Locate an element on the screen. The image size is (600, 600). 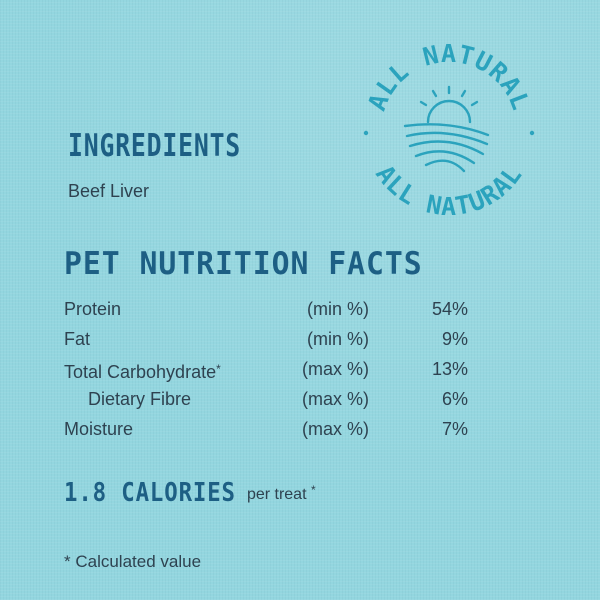
nutrient-name: Protein is located at coordinates (93, 309).